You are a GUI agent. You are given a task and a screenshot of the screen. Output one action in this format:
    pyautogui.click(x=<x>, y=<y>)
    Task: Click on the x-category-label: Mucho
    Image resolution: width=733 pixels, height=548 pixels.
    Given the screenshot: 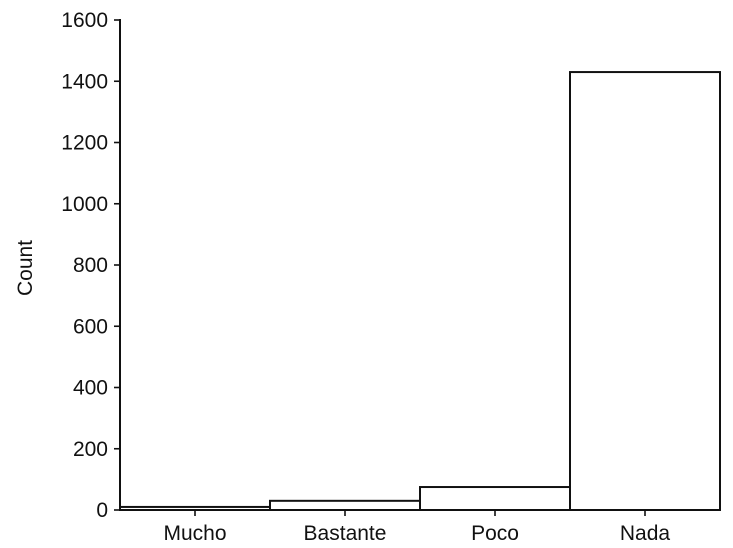 What is the action you would take?
    pyautogui.click(x=194, y=533)
    